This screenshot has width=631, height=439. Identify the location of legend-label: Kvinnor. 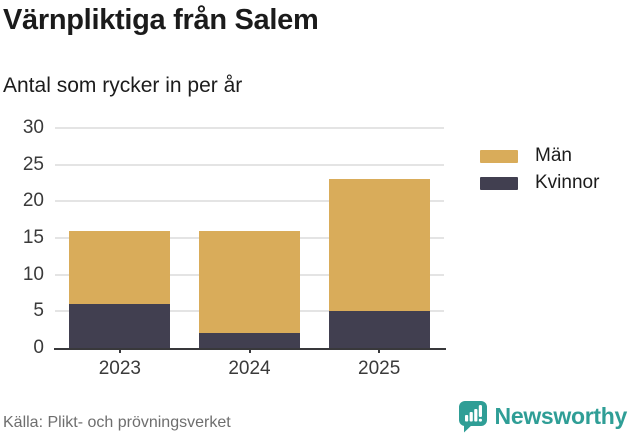
(567, 182).